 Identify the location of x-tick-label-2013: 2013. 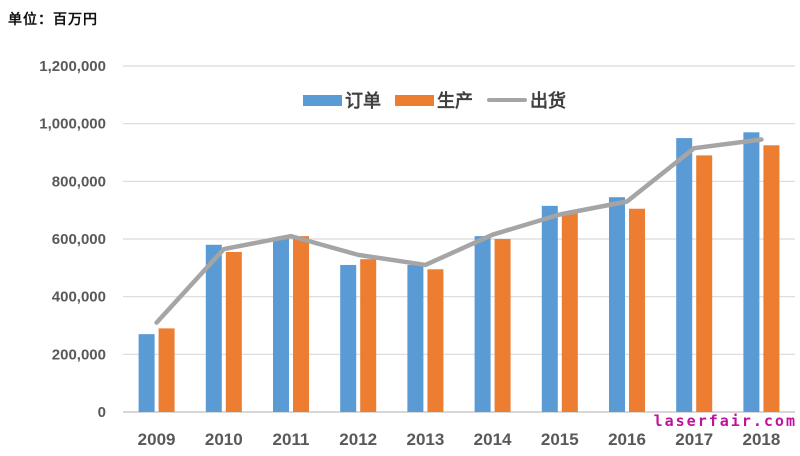
(425, 439).